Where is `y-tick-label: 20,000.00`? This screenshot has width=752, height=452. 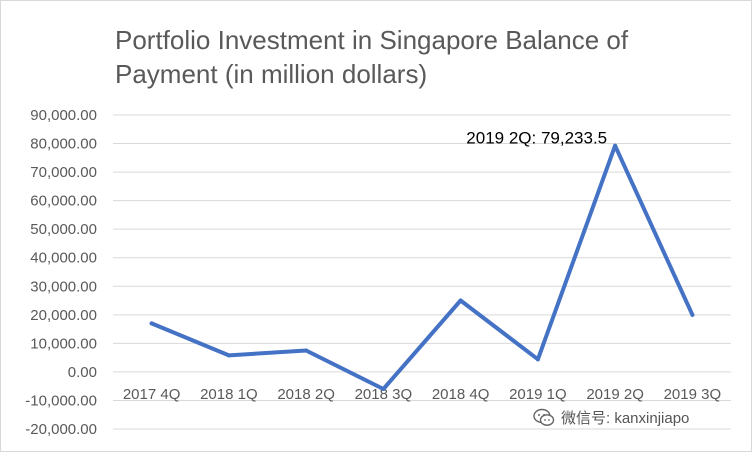
y-tick-label: 20,000.00 is located at coordinates (63, 315).